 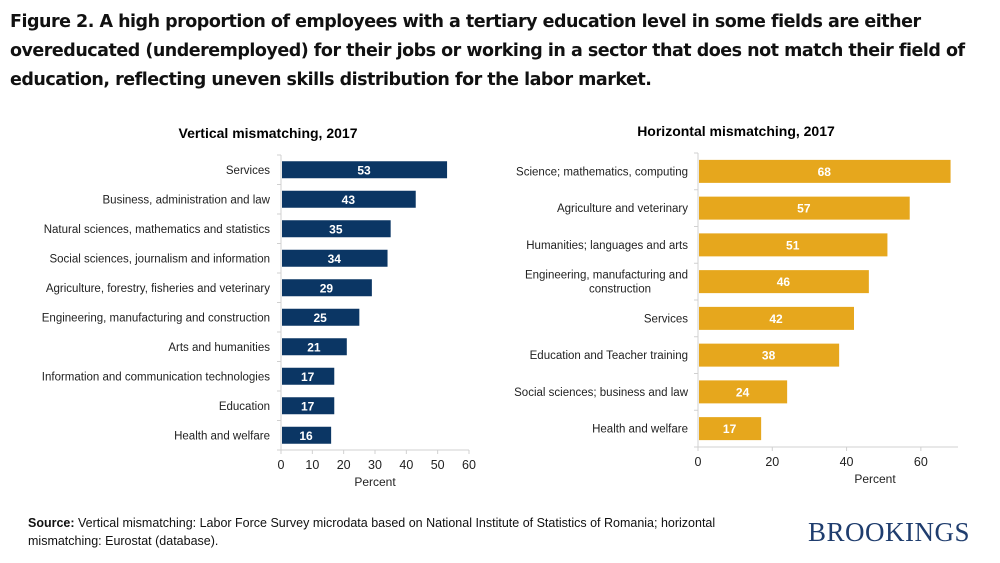 I want to click on vertical-data-label: 25, so click(x=320, y=318).